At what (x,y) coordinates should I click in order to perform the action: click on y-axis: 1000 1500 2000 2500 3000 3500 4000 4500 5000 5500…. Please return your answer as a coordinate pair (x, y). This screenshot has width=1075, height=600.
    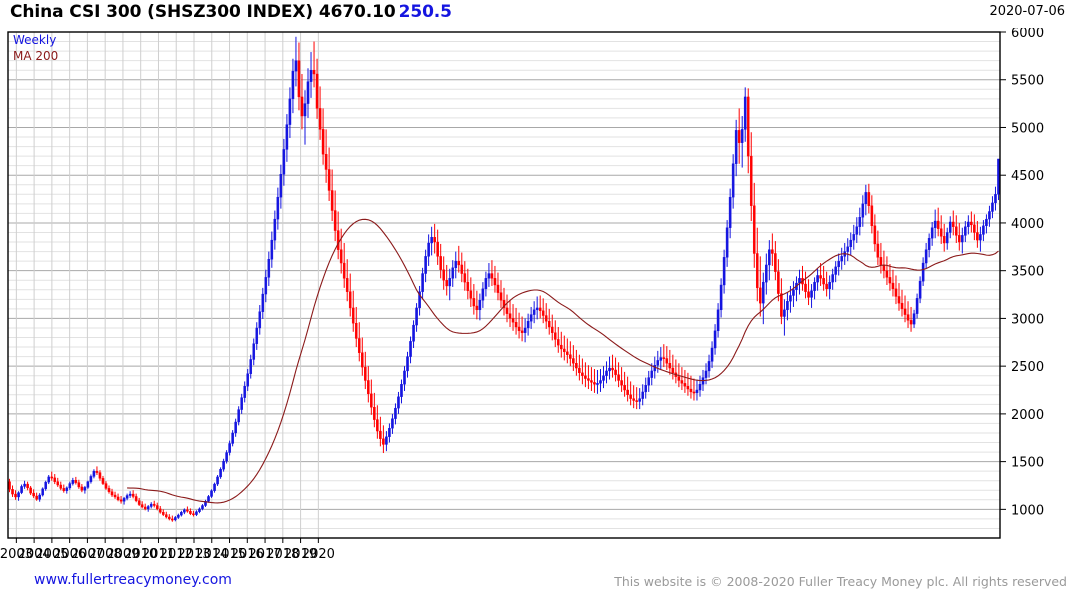
    Looking at the image, I should click on (1022, 273).